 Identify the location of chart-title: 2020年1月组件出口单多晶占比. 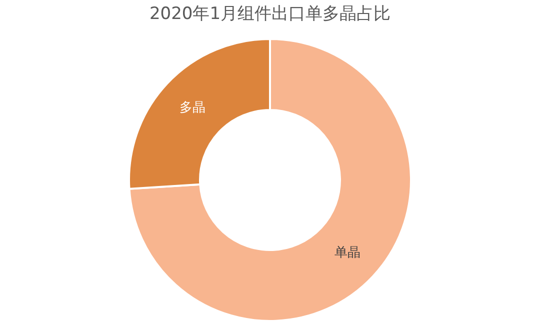
(270, 14).